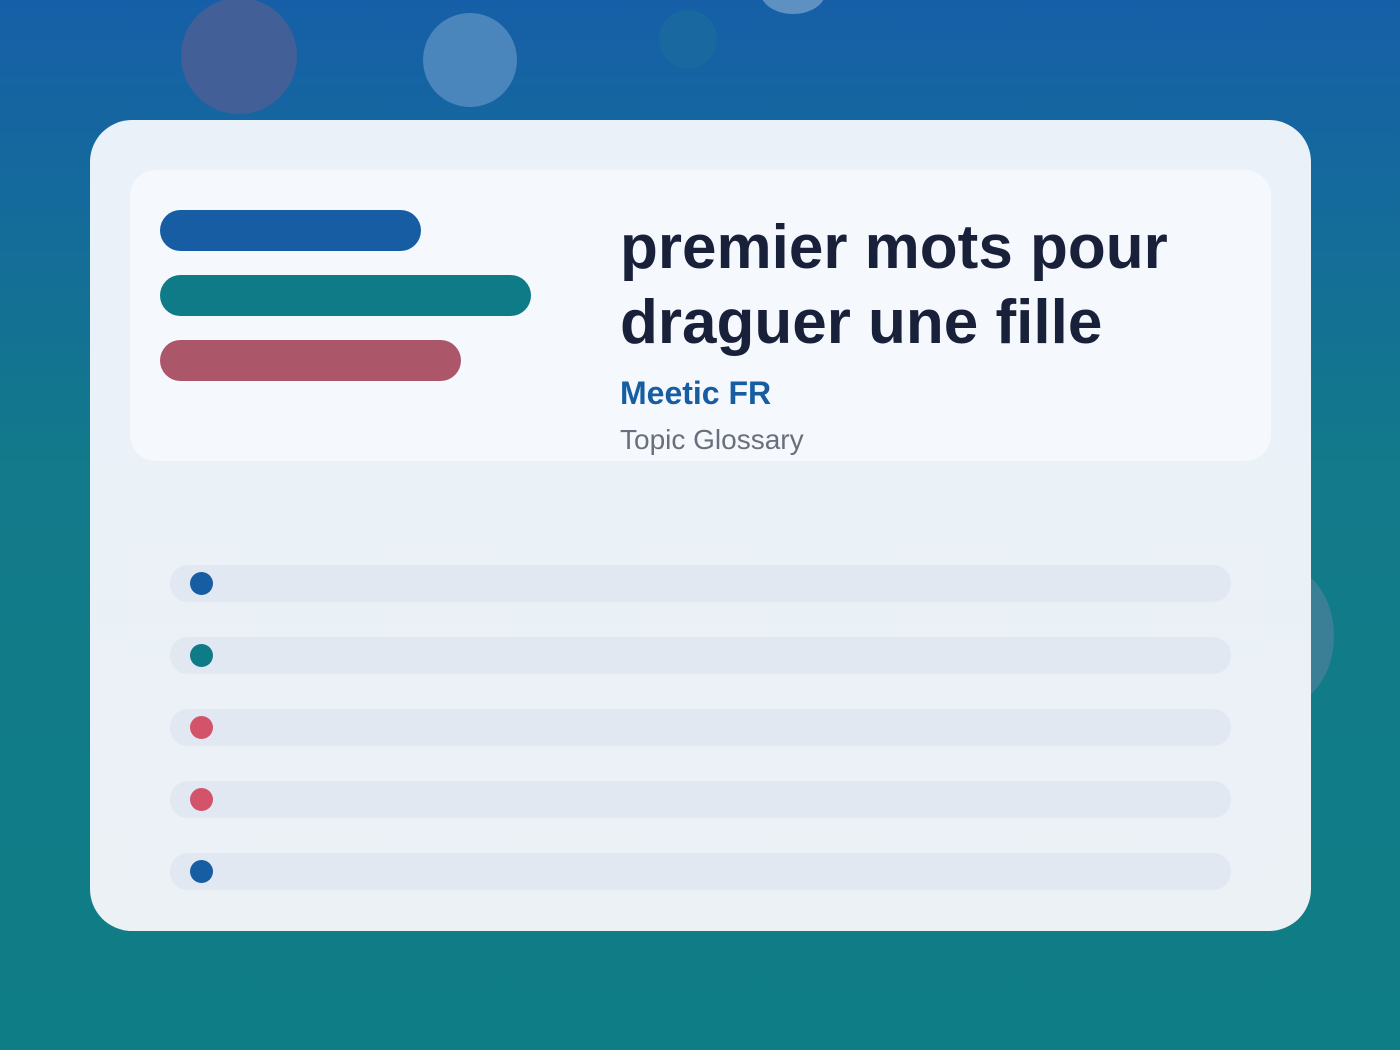 Image resolution: width=1400 pixels, height=1050 pixels. What do you see at coordinates (696, 393) in the screenshot?
I see `brand-name: Meetic FR` at bounding box center [696, 393].